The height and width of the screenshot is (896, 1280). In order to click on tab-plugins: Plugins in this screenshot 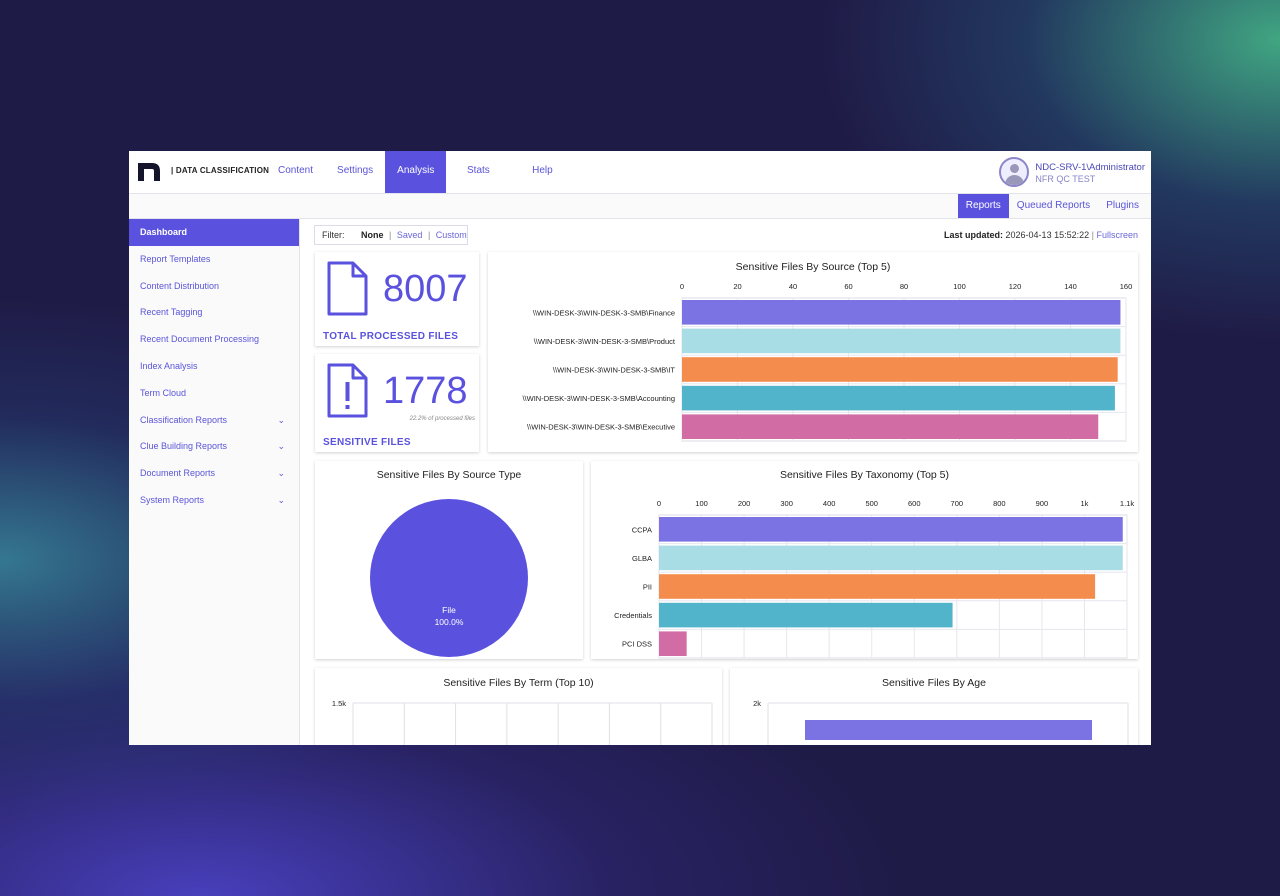, I will do `click(1122, 205)`.